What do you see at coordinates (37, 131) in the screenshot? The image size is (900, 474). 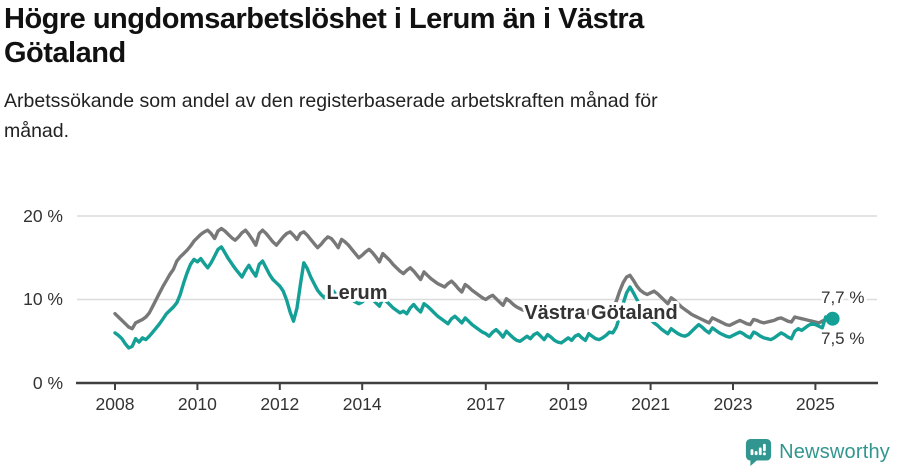 I see `subtitle-line-2: månad.` at bounding box center [37, 131].